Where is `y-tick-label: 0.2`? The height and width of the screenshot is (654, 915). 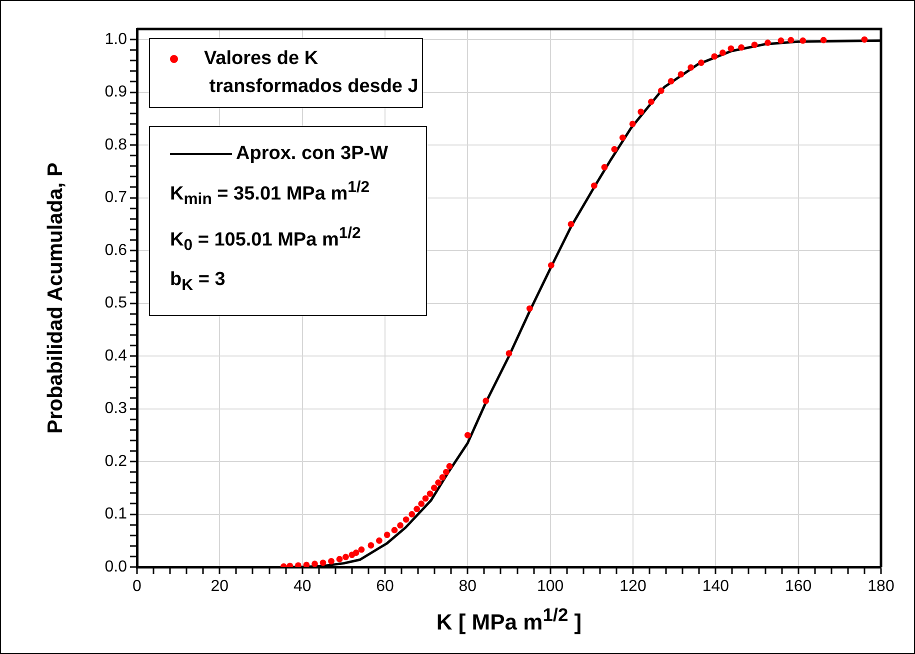 y-tick-label: 0.2 is located at coordinates (116, 461).